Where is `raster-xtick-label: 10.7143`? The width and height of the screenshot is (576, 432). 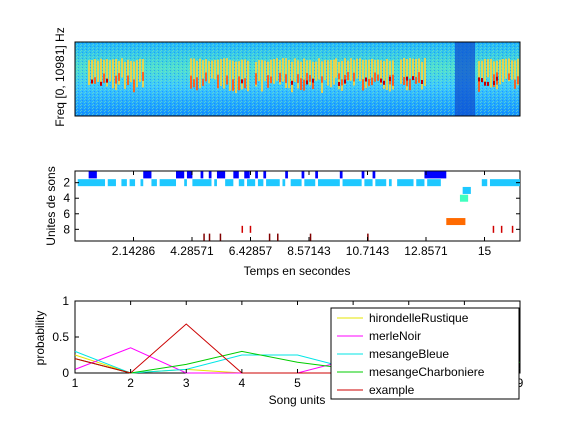
raster-xtick-label: 10.7143 is located at coordinates (368, 251).